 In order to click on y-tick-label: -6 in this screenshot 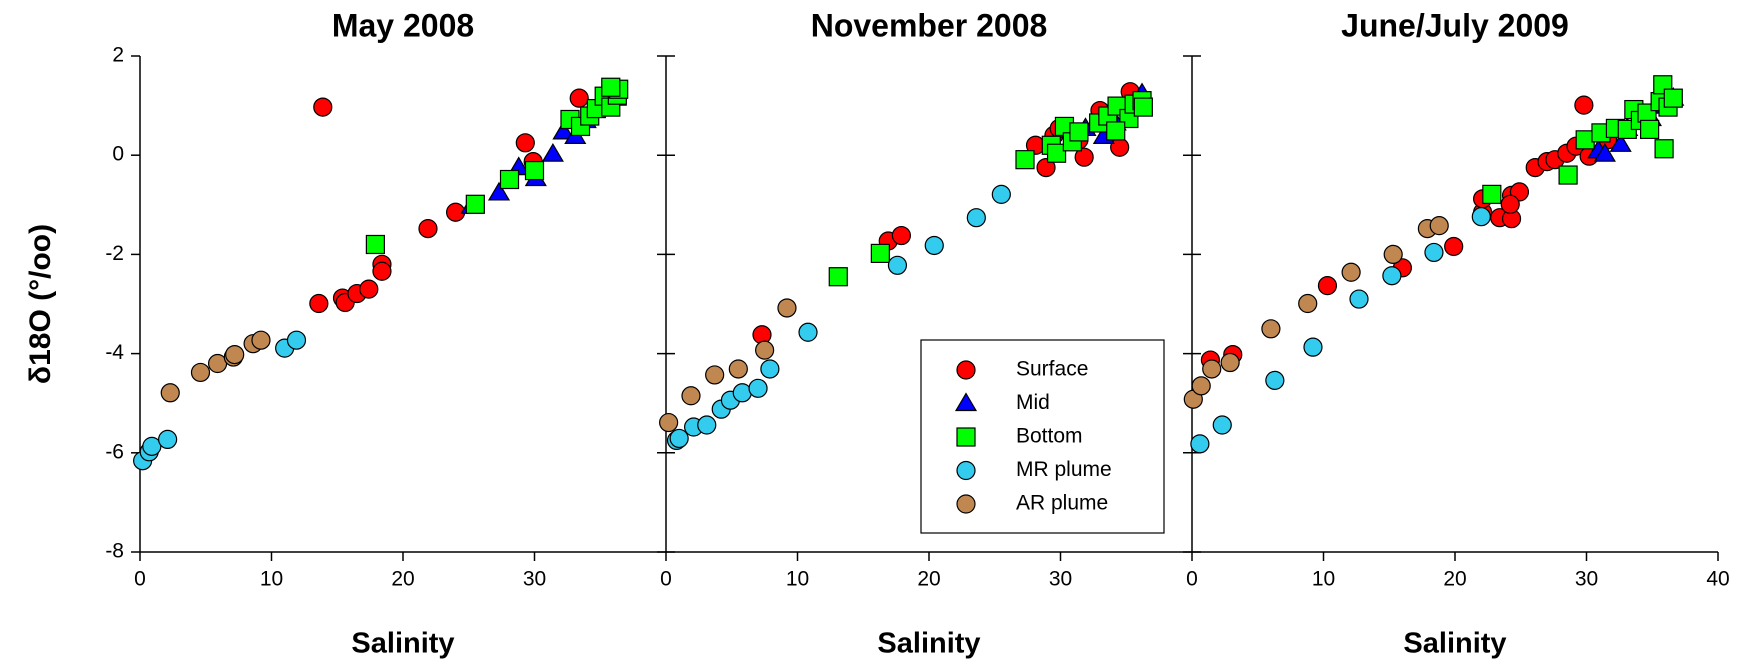, I will do `click(114, 451)`.